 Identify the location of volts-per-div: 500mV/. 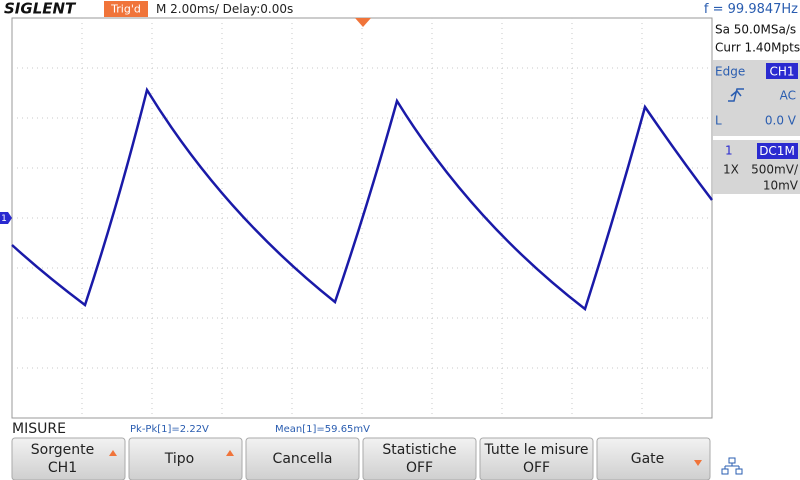
(775, 170).